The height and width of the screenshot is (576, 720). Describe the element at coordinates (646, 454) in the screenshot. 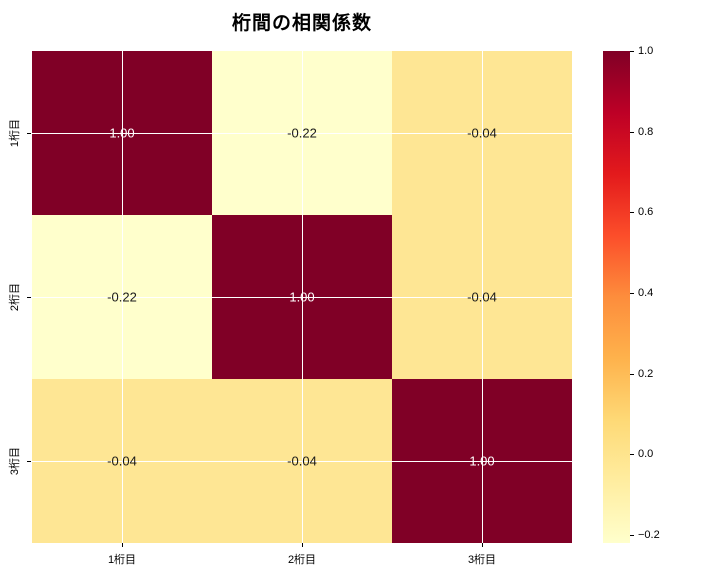

I see `colorbar-tick-label: 0.0` at that location.